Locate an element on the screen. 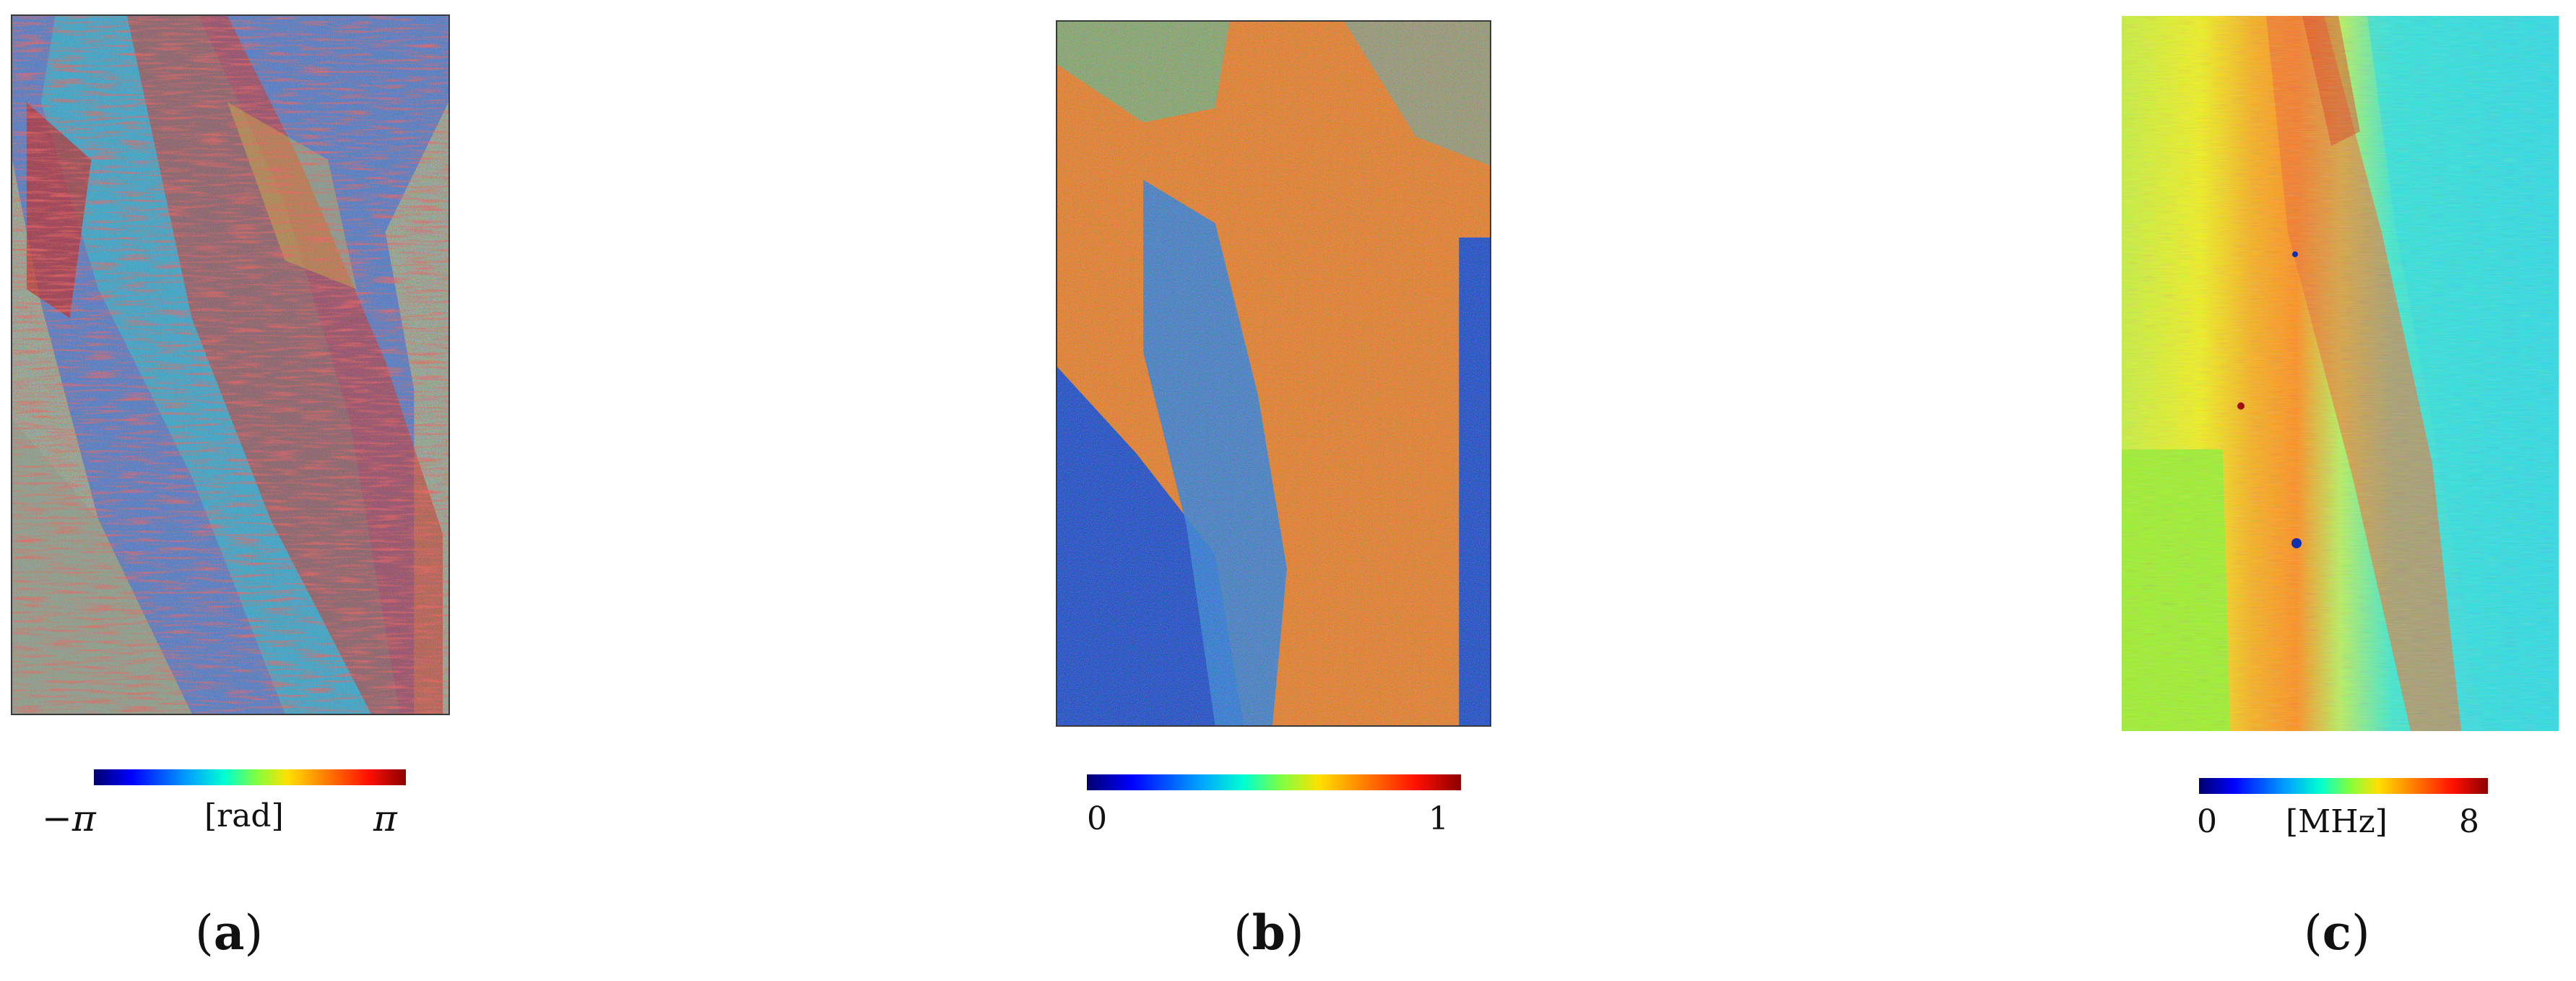  caption-c-letter: c is located at coordinates (2336, 932).